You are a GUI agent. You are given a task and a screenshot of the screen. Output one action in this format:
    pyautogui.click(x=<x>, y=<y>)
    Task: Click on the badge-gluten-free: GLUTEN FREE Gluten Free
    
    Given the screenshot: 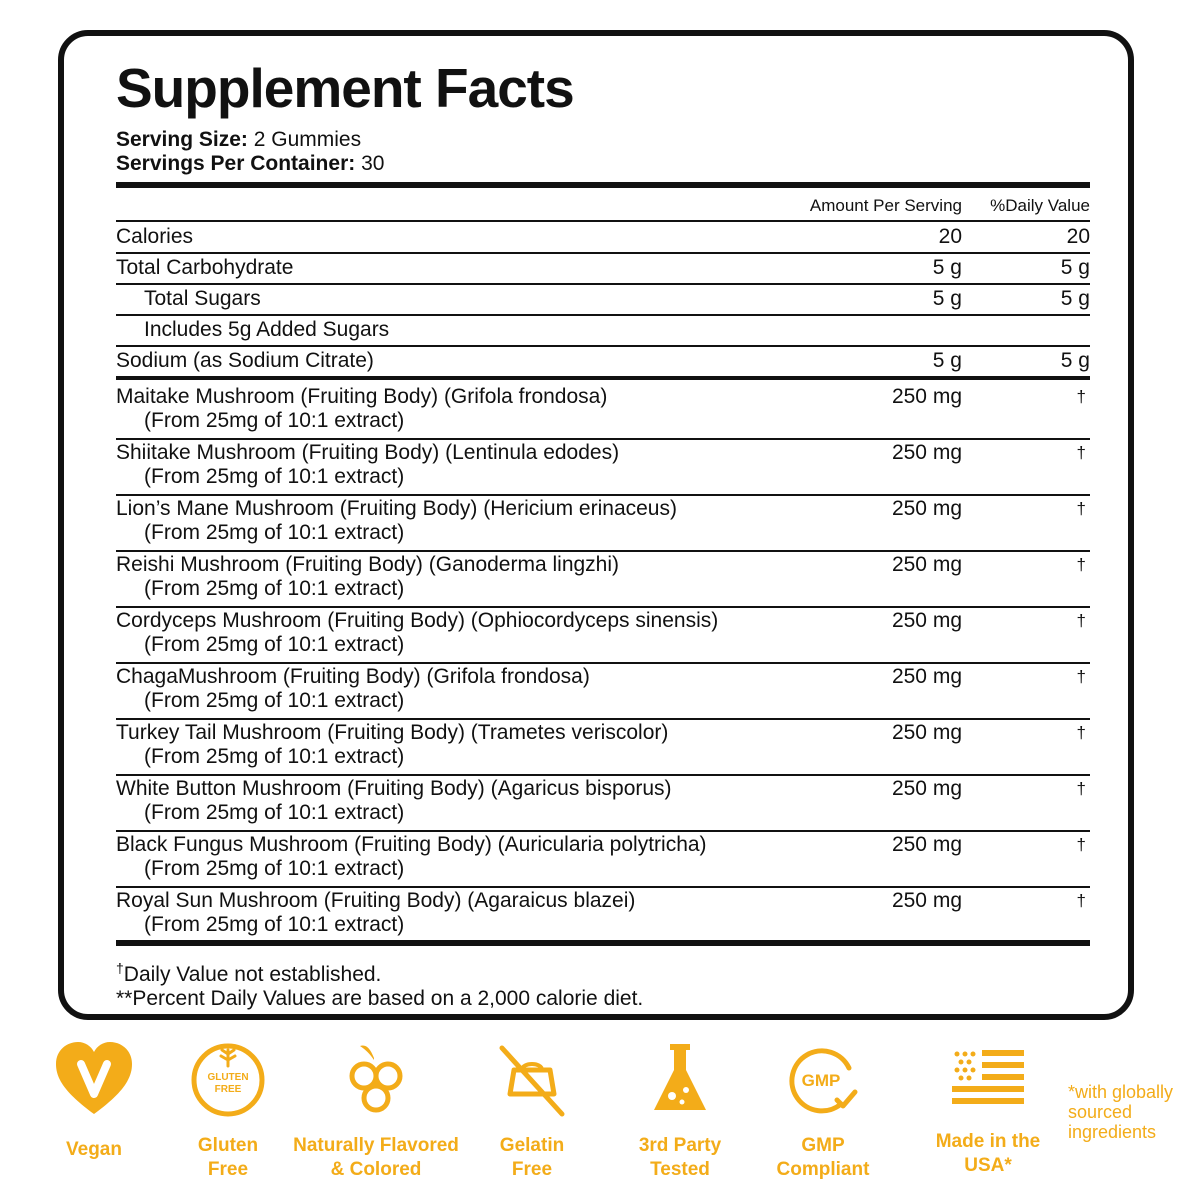 What is the action you would take?
    pyautogui.click(x=228, y=1110)
    